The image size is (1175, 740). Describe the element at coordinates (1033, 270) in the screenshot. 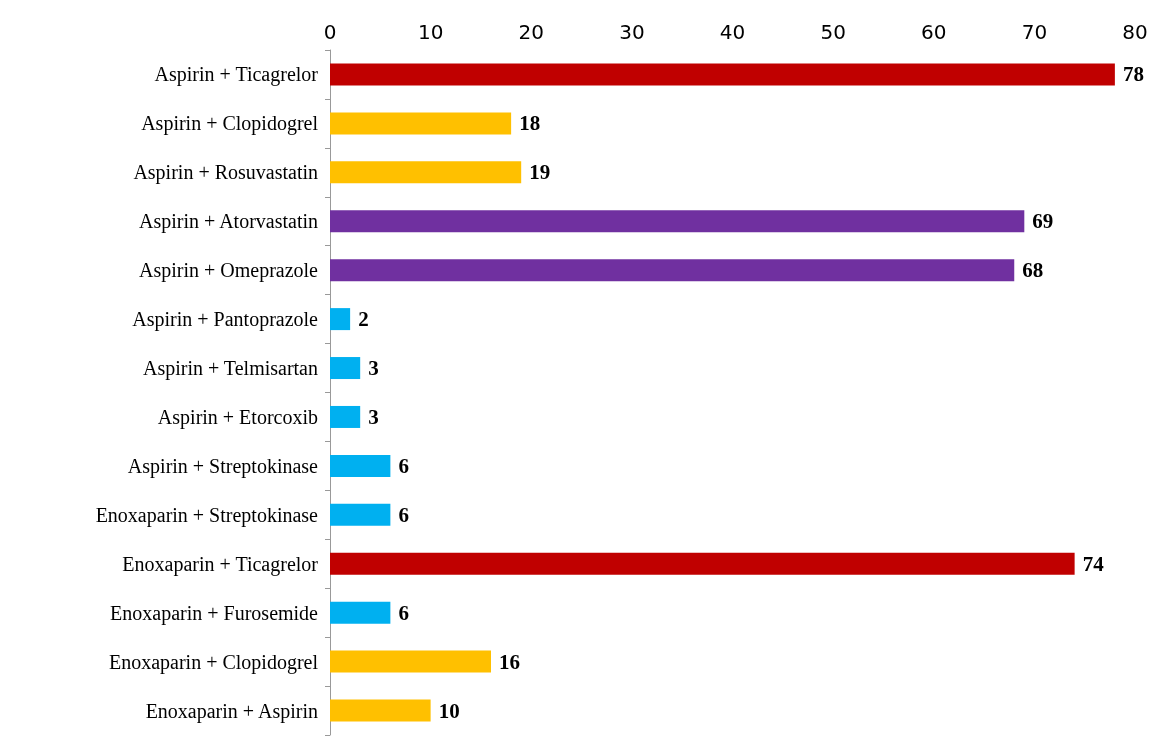

I see `data-label: 68` at that location.